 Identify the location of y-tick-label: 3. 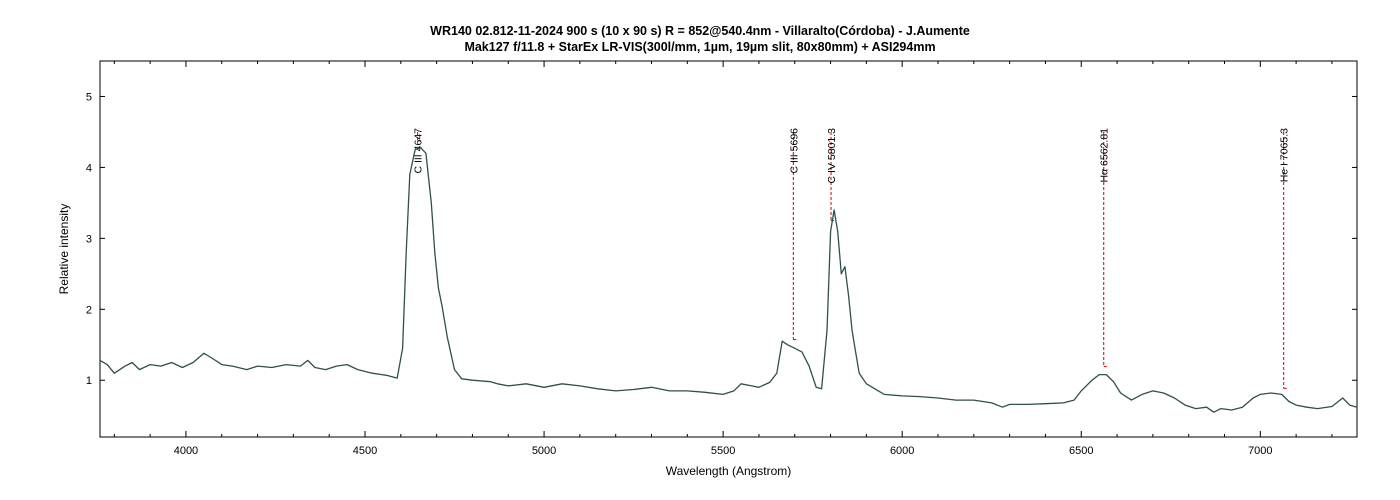
(89, 239).